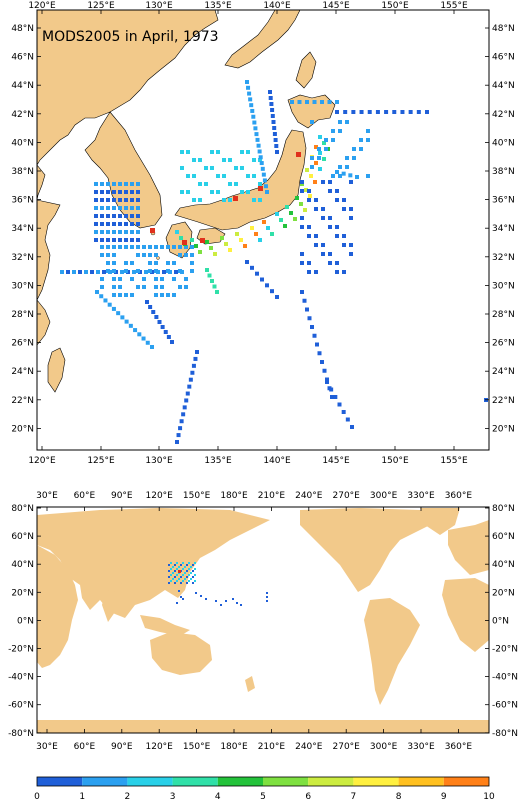 The image size is (529, 808). What do you see at coordinates (503, 344) in the screenshot?
I see `lat-label-right: 26°N` at bounding box center [503, 344].